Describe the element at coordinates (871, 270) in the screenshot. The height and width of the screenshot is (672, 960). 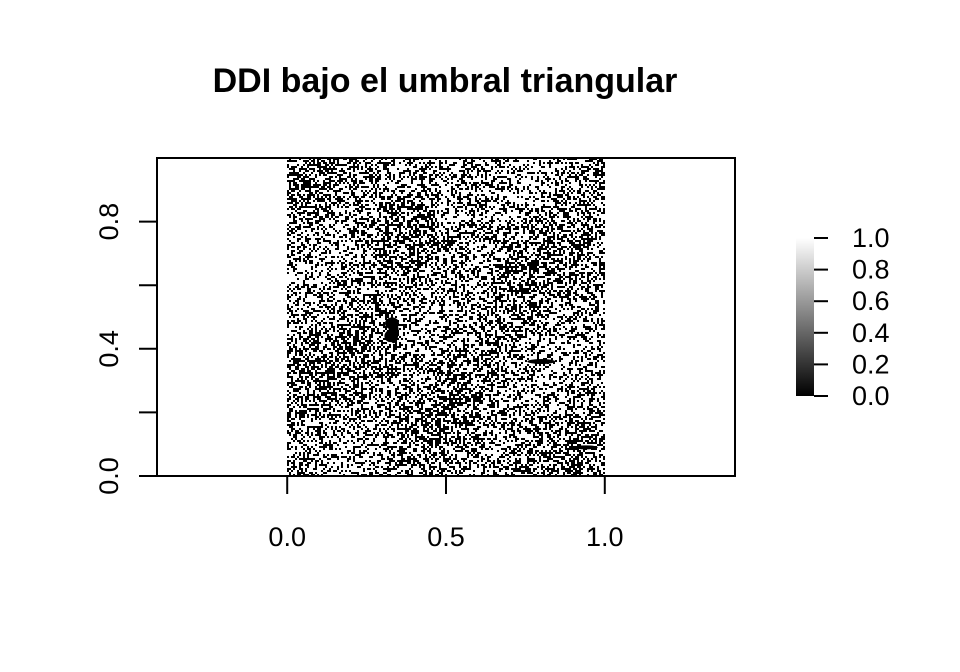
I see `legend-tick-label: 0.8` at that location.